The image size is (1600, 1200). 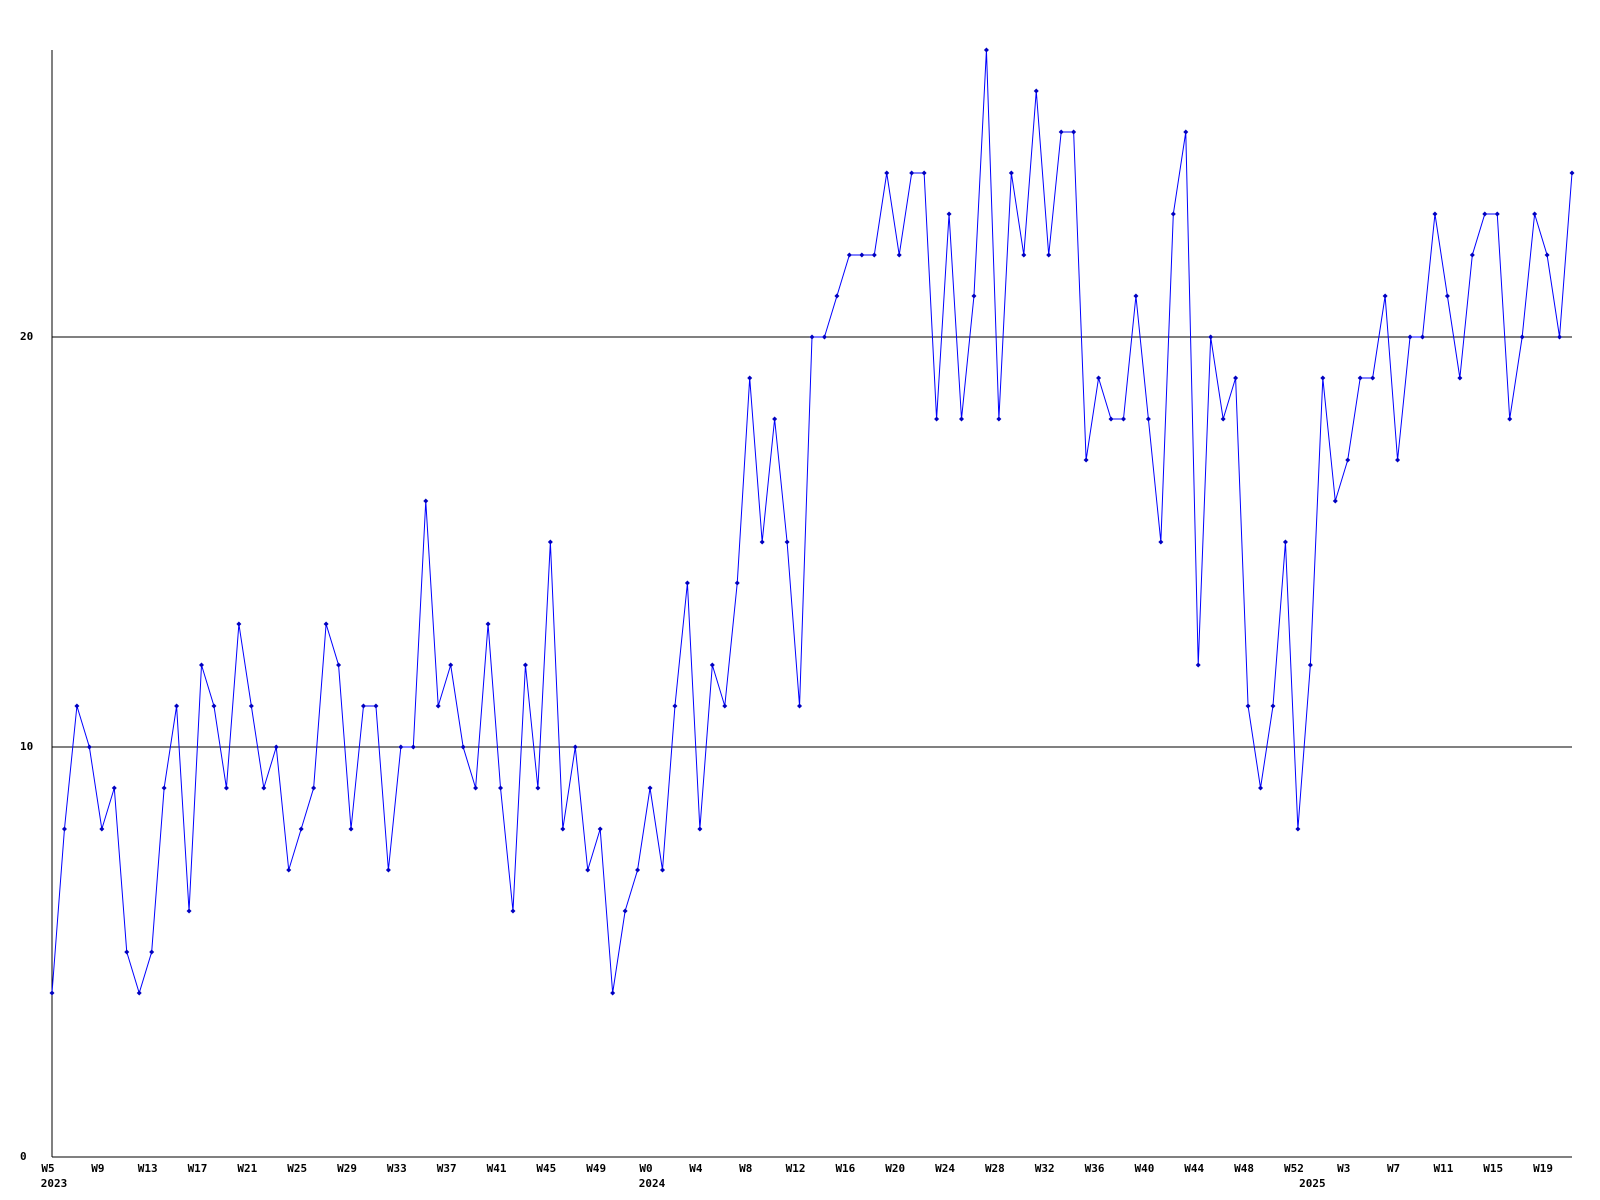 I want to click on x-tick-label: W12, so click(x=796, y=1168).